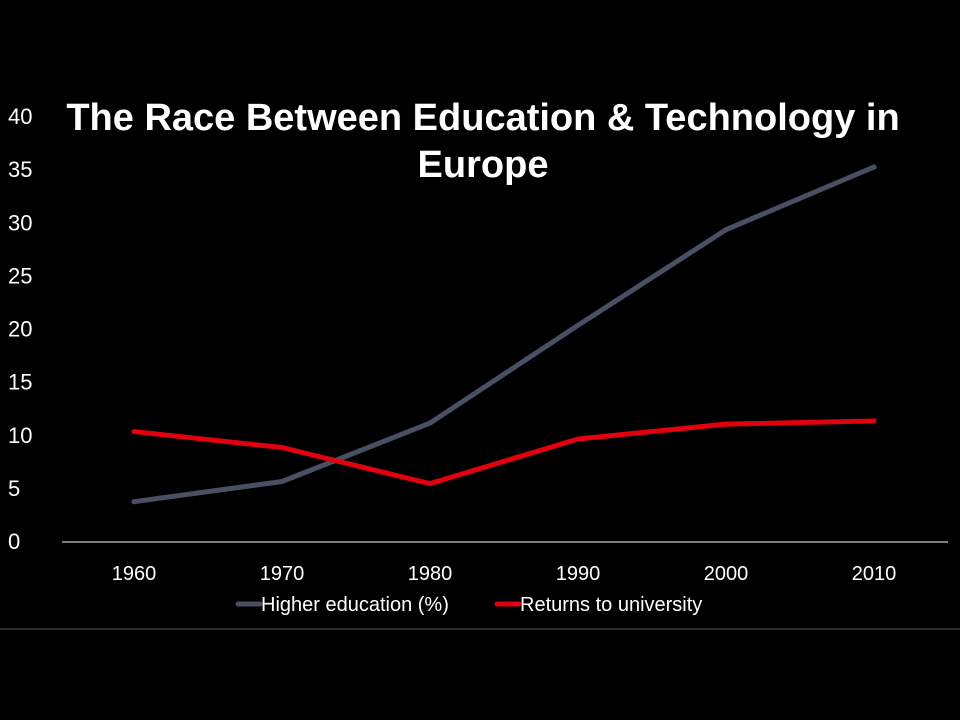 Image resolution: width=960 pixels, height=720 pixels. What do you see at coordinates (20, 222) in the screenshot?
I see `y-tick-label: 30` at bounding box center [20, 222].